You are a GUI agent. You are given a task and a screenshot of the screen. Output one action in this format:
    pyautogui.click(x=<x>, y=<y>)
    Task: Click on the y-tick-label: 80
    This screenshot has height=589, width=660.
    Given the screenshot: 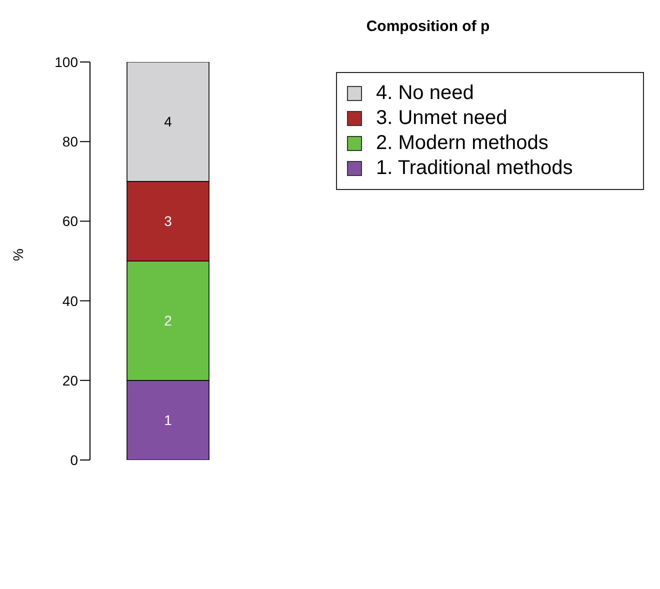 What is the action you would take?
    pyautogui.click(x=70, y=142)
    